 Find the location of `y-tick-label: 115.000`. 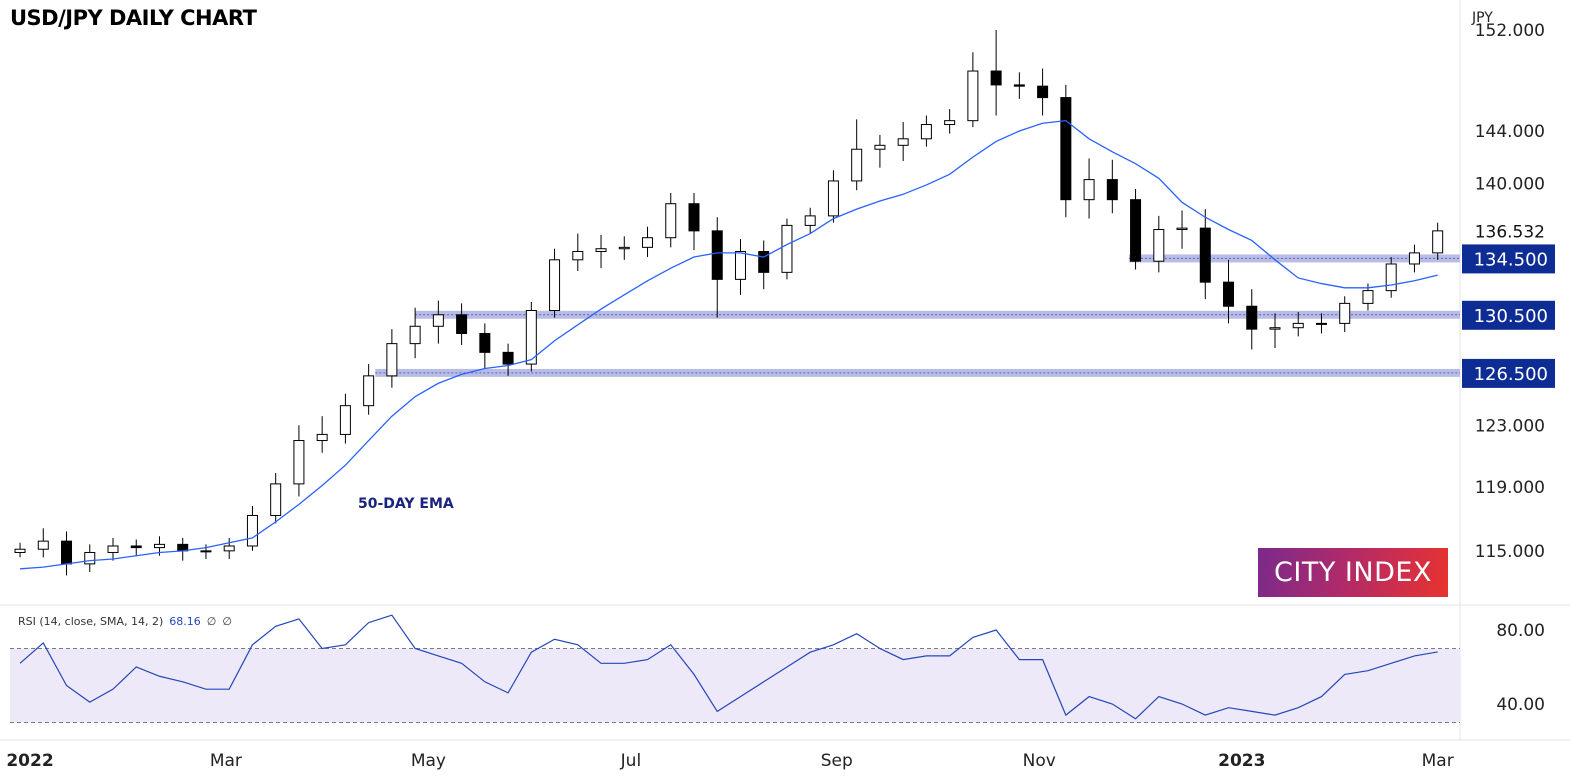

y-tick-label: 115.000 is located at coordinates (1510, 552).